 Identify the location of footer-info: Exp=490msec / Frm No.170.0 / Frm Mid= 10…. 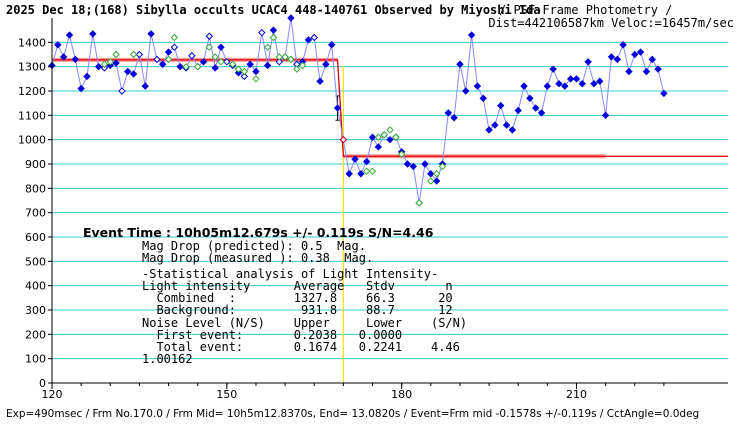
(352, 414).